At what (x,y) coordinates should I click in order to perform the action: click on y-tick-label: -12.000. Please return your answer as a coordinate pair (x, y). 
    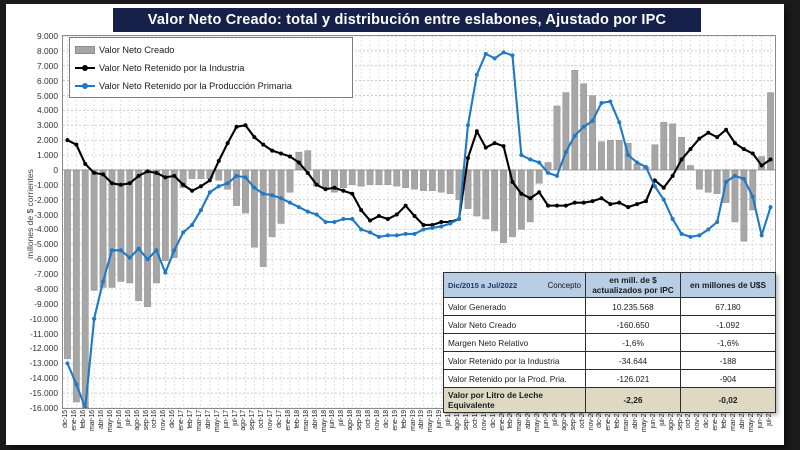
    Looking at the image, I should click on (43, 348).